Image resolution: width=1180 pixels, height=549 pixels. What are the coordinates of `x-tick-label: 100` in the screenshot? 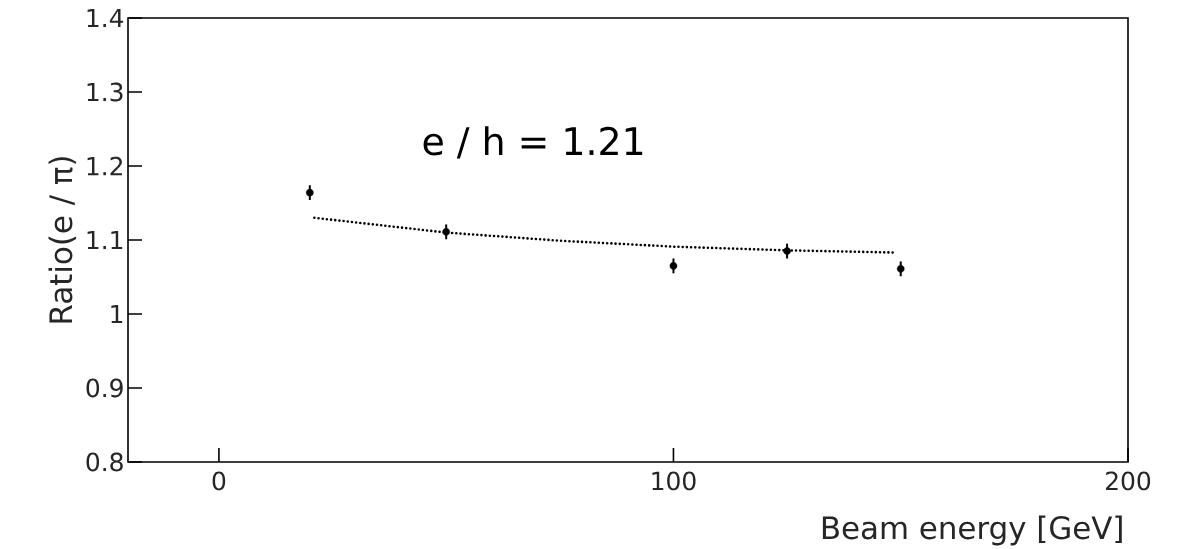 It's located at (674, 481).